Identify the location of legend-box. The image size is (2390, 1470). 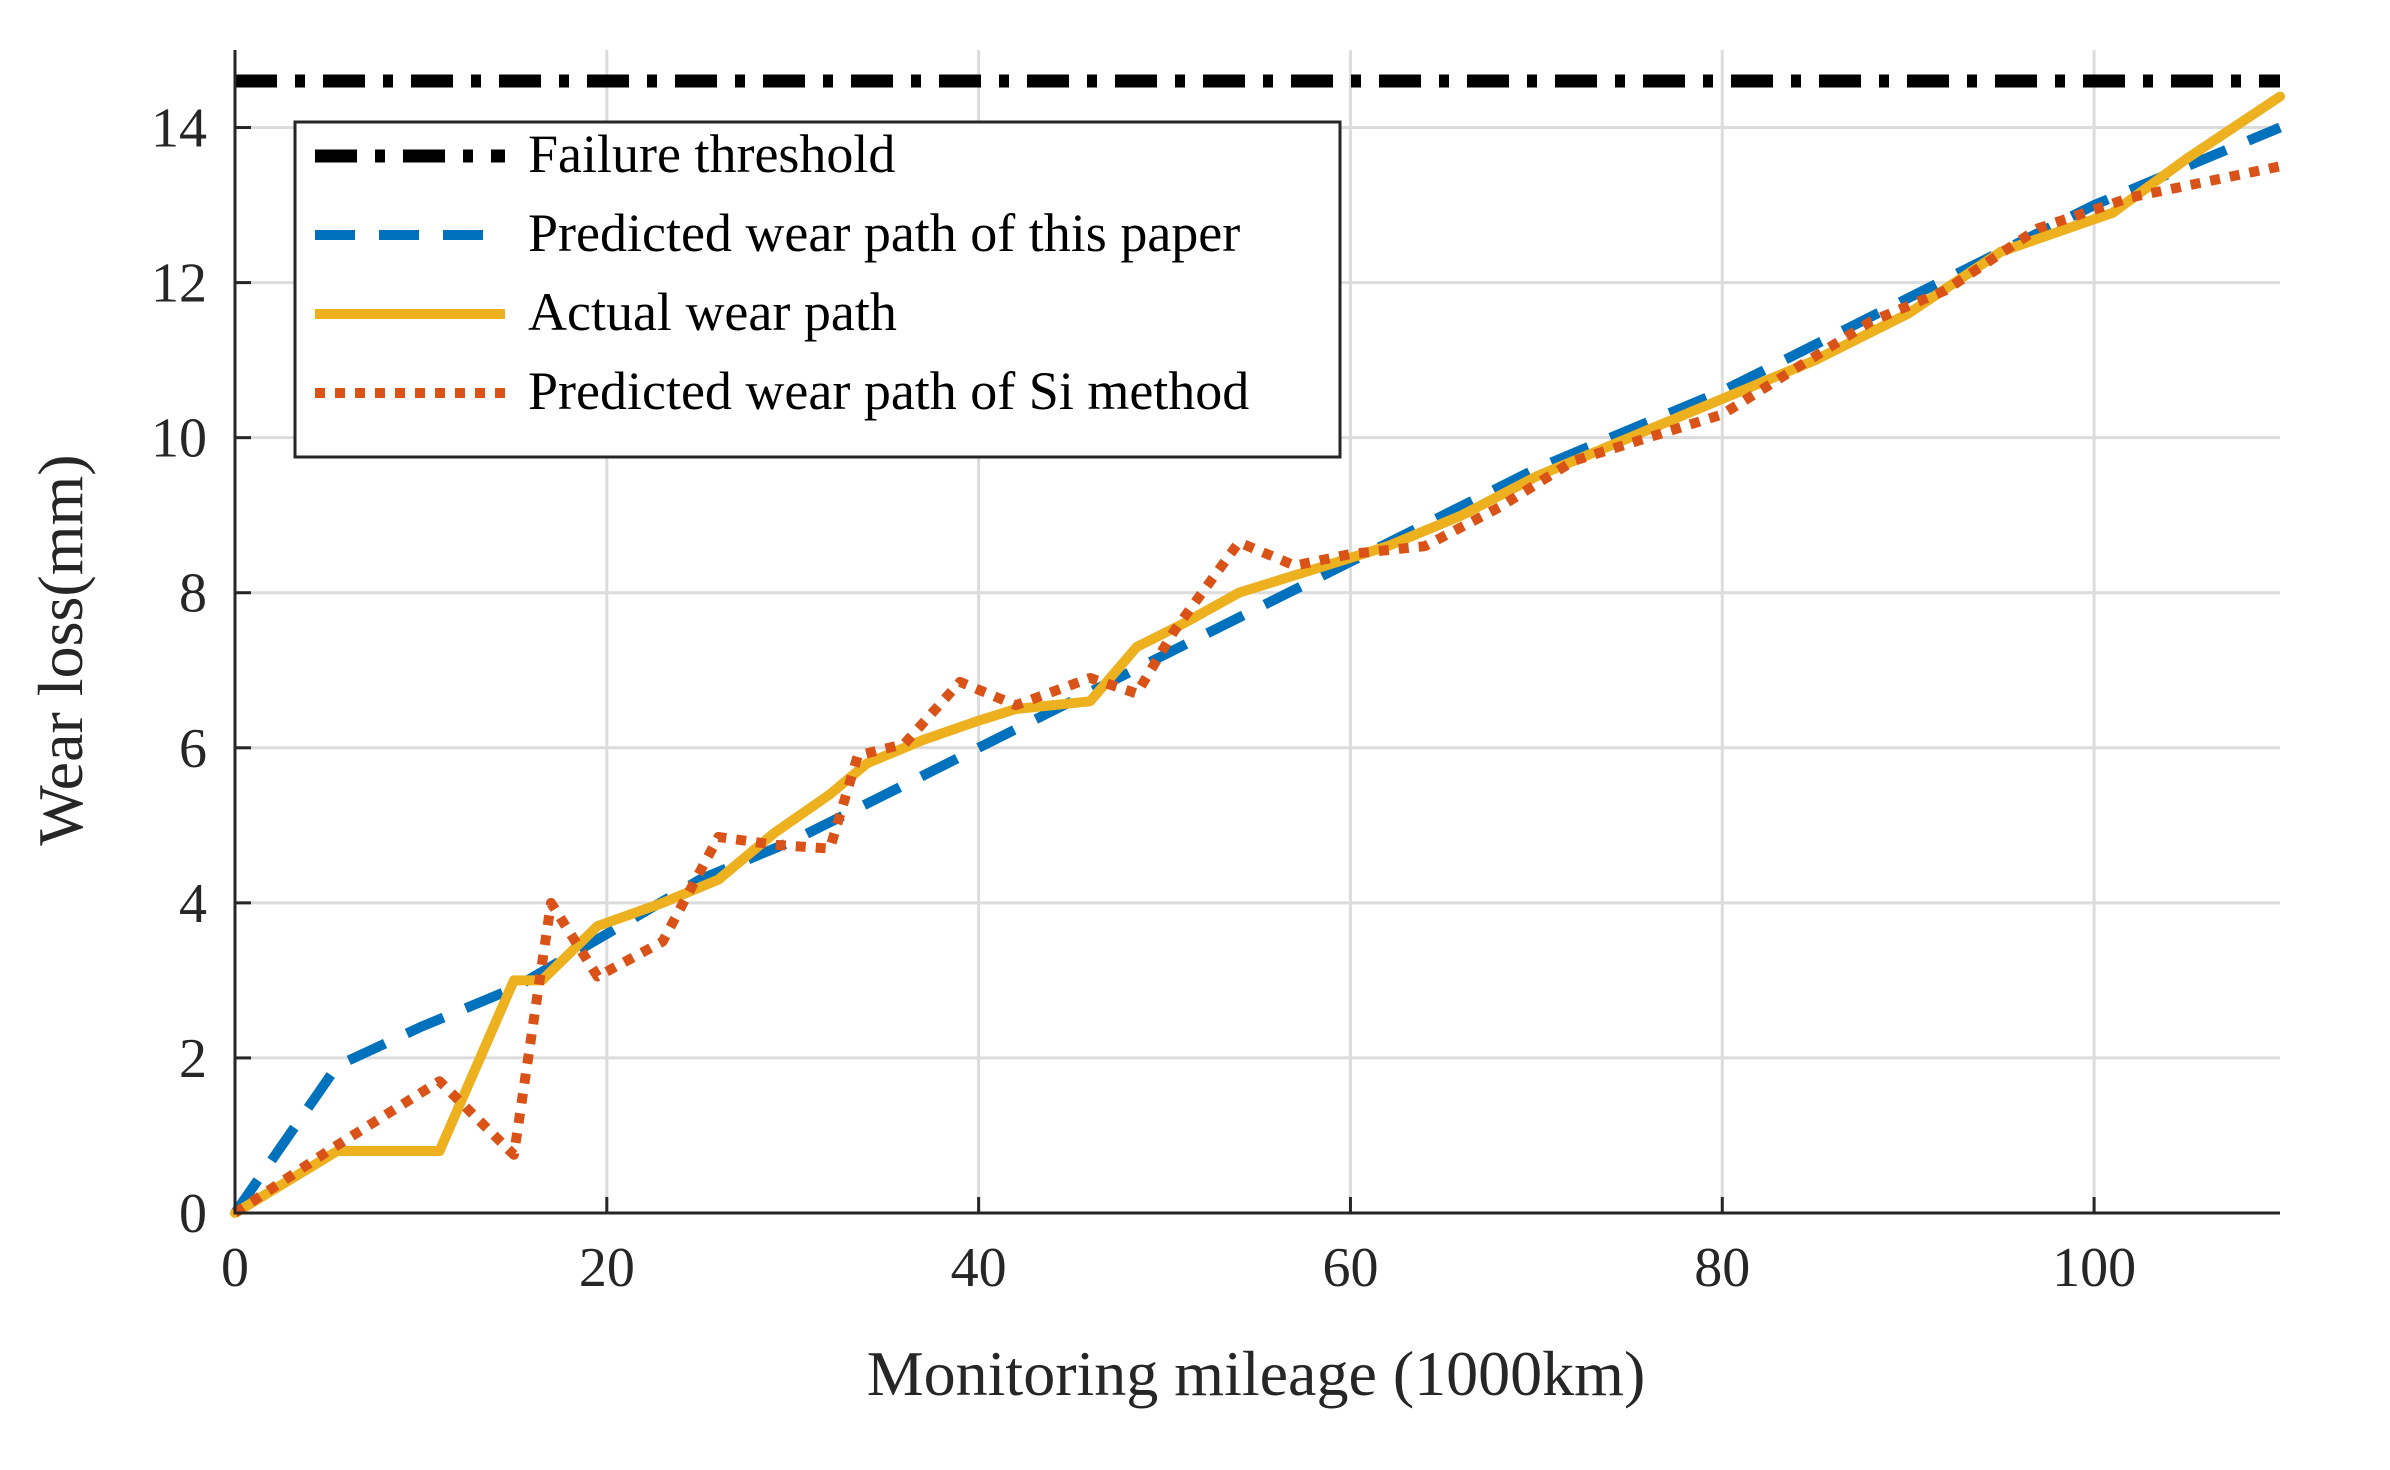
(817, 289).